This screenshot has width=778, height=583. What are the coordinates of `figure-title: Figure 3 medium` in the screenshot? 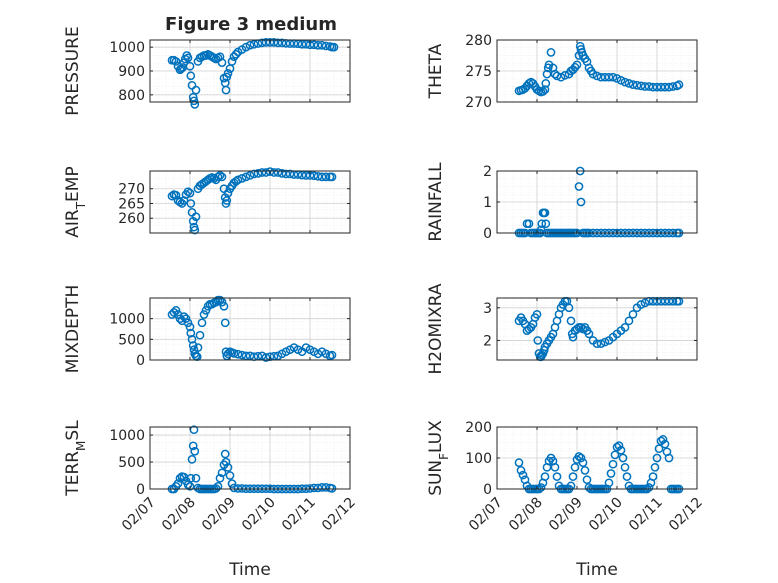 It's located at (251, 24).